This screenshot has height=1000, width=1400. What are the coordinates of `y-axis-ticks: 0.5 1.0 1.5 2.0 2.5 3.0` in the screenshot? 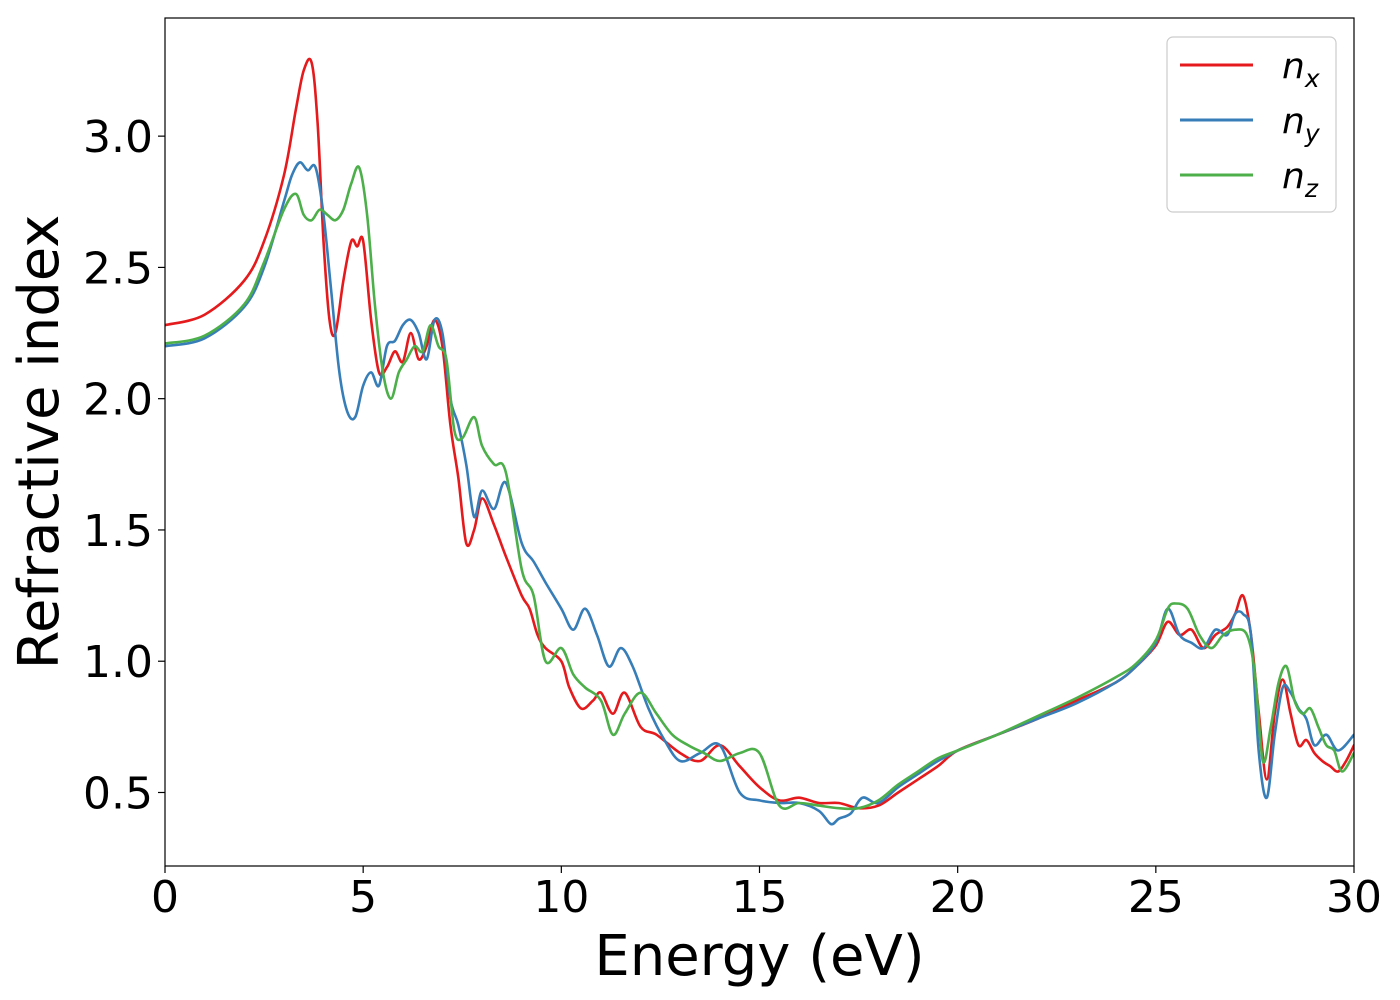 It's located at (124, 465).